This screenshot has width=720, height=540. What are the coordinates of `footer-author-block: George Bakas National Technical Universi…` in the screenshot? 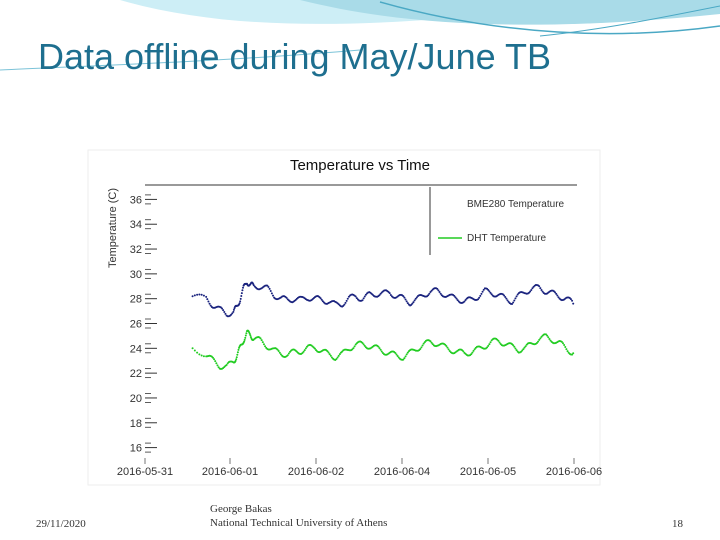 It's located at (298, 516).